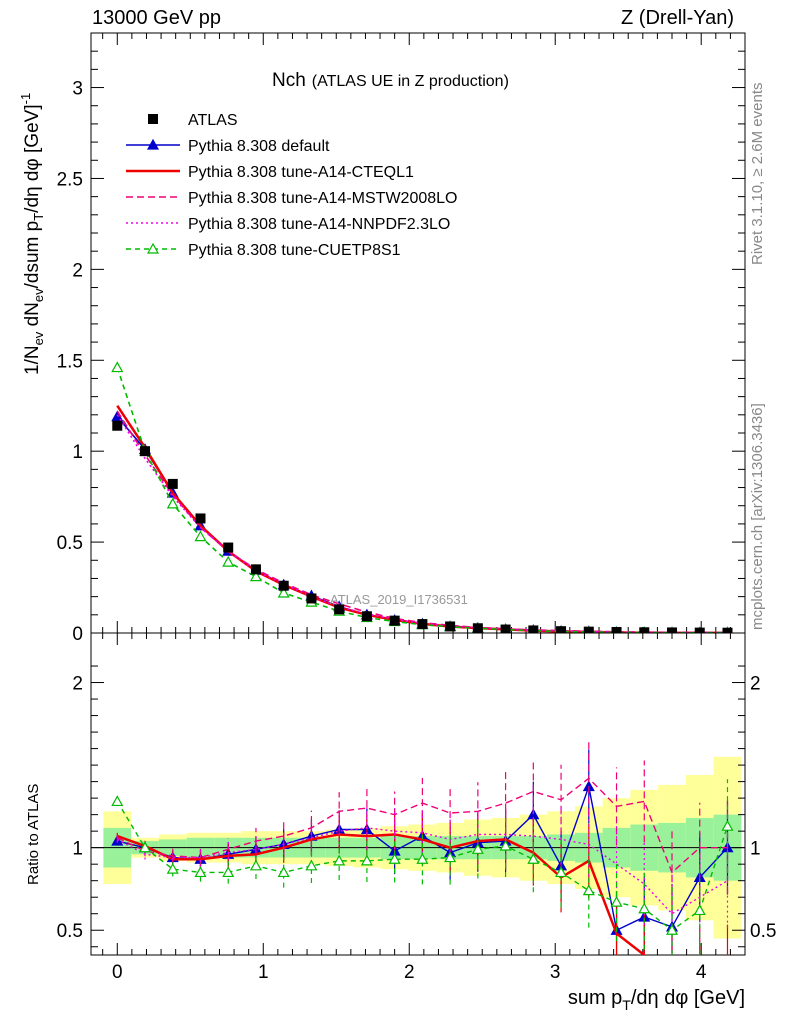 The width and height of the screenshot is (786, 1024). What do you see at coordinates (213, 120) in the screenshot?
I see `legend-label-atlas: ATLAS` at bounding box center [213, 120].